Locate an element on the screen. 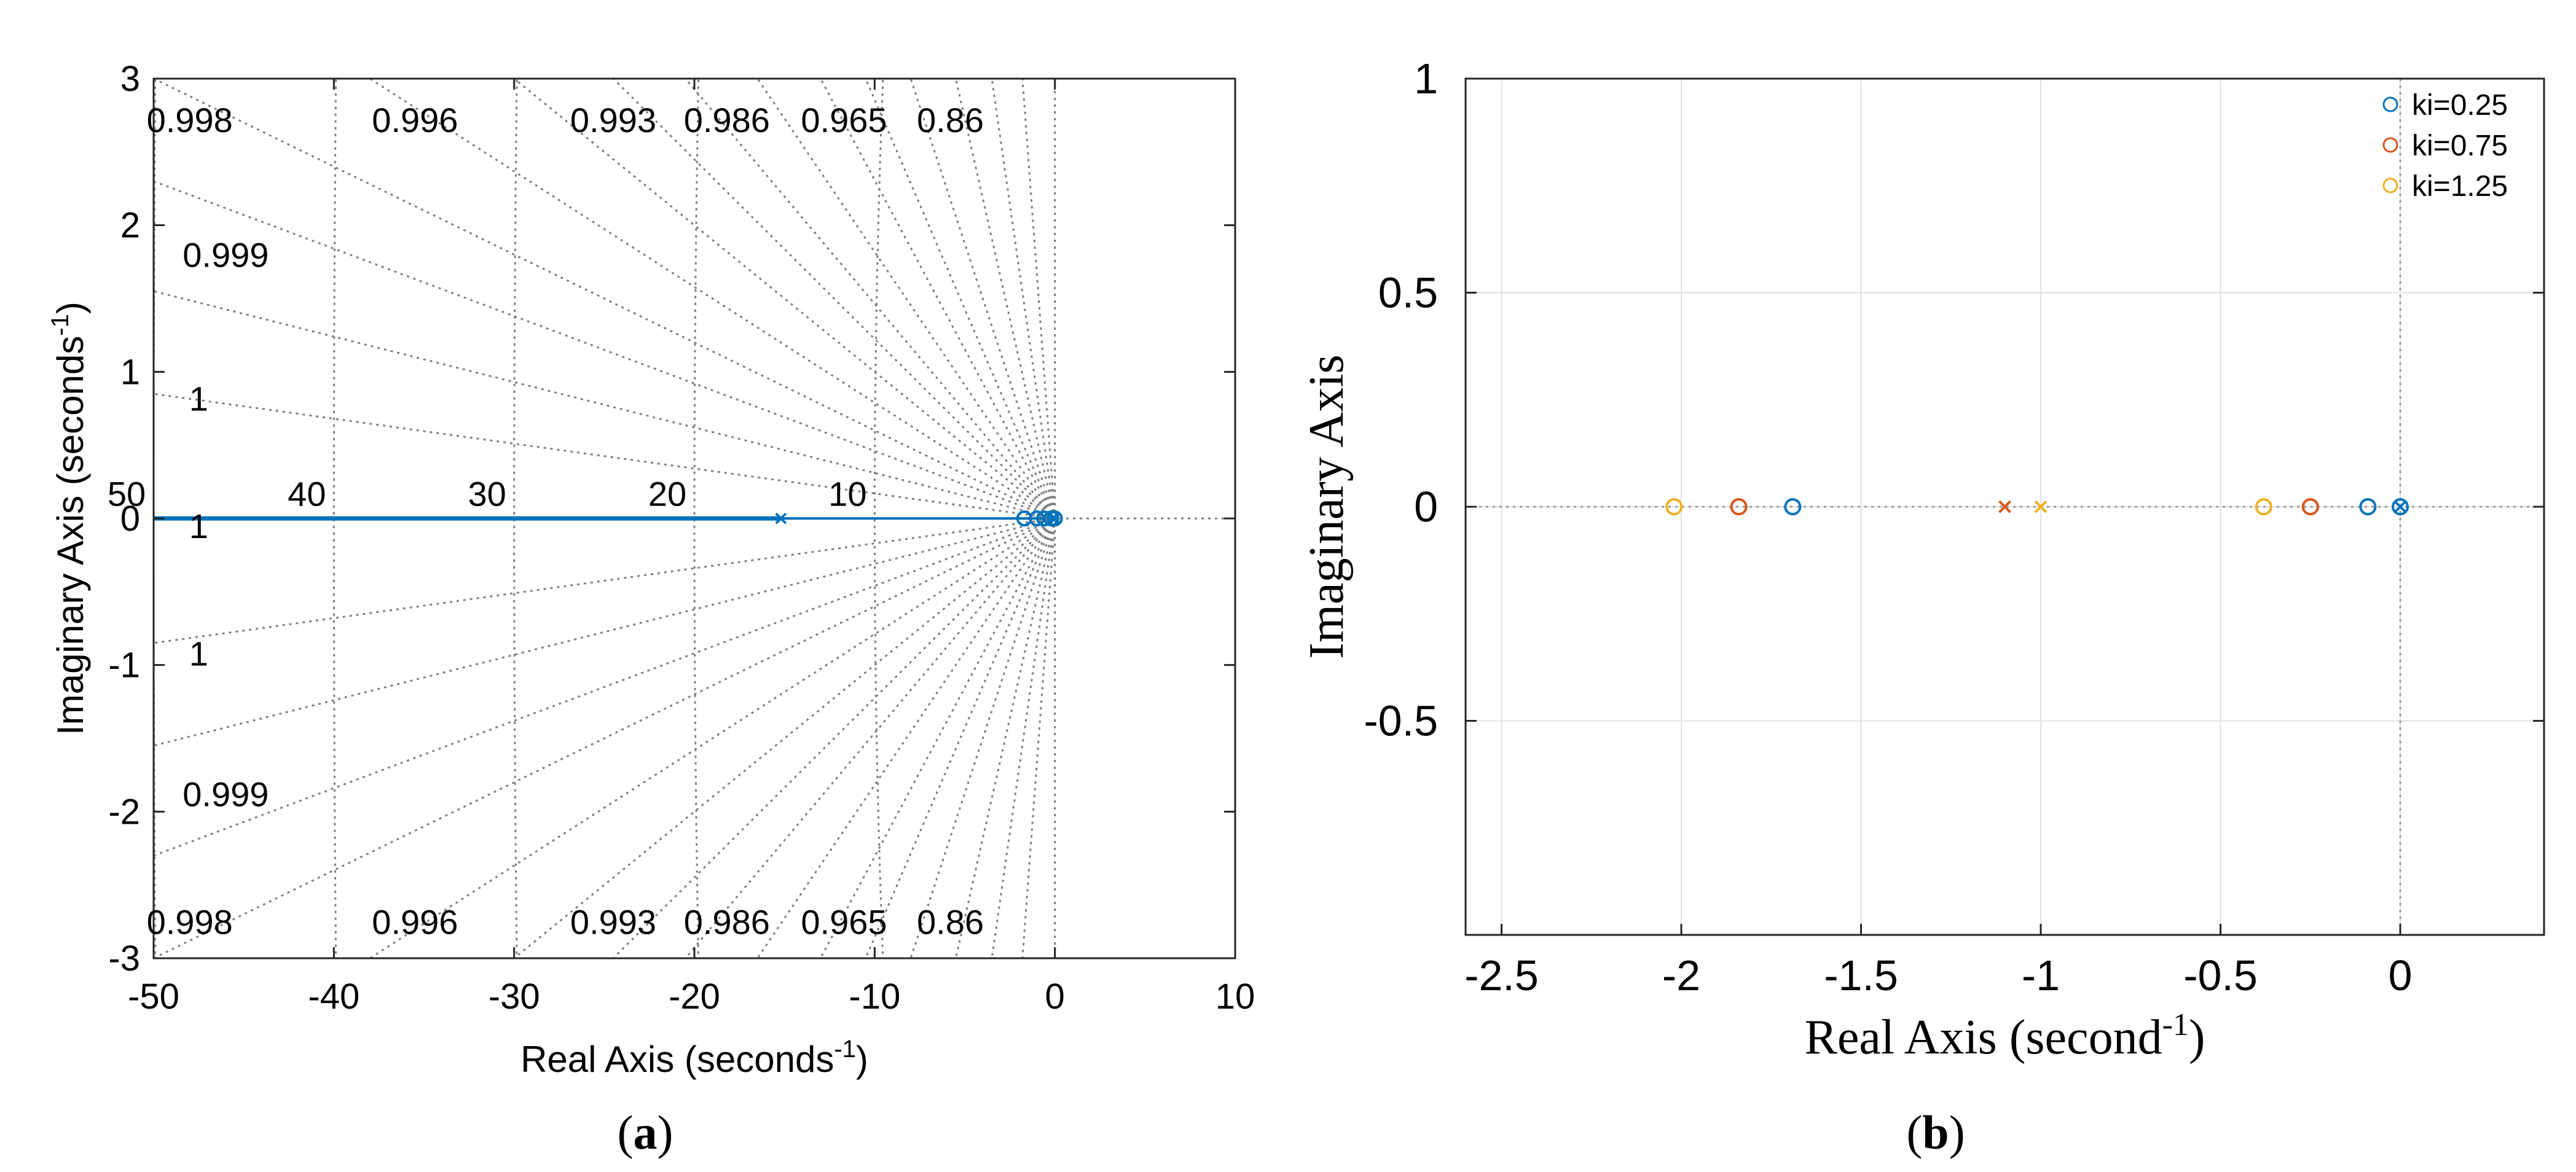 This screenshot has height=1172, width=2576. x-tick-label: -1 is located at coordinates (2041, 975).